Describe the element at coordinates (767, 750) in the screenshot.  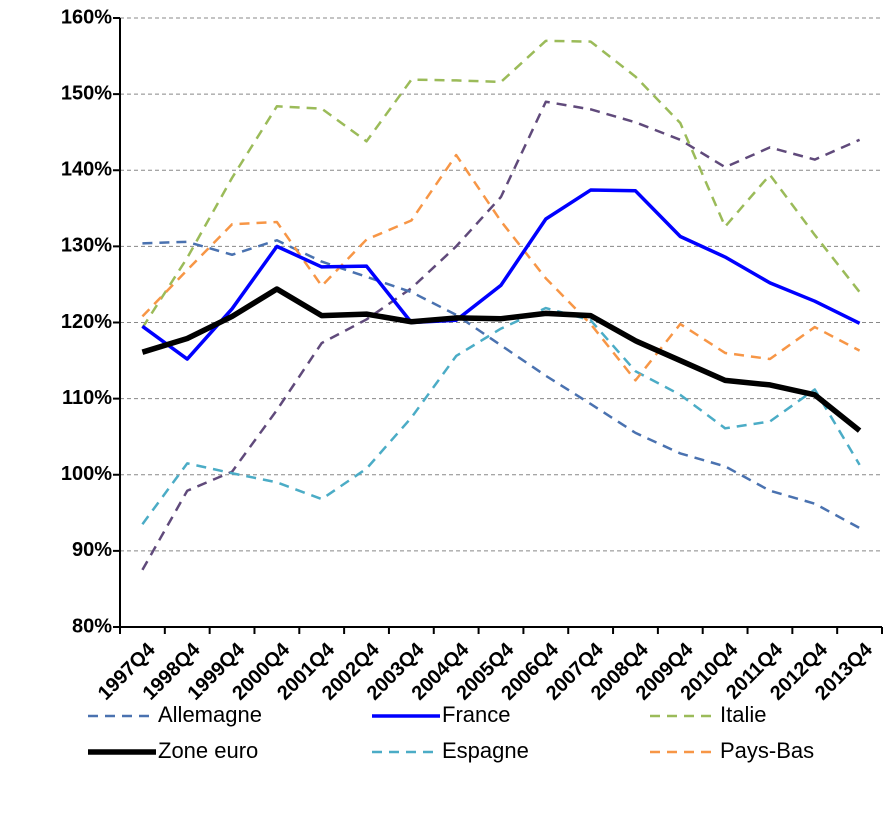
I see `legend-label: Pays-Bas` at that location.